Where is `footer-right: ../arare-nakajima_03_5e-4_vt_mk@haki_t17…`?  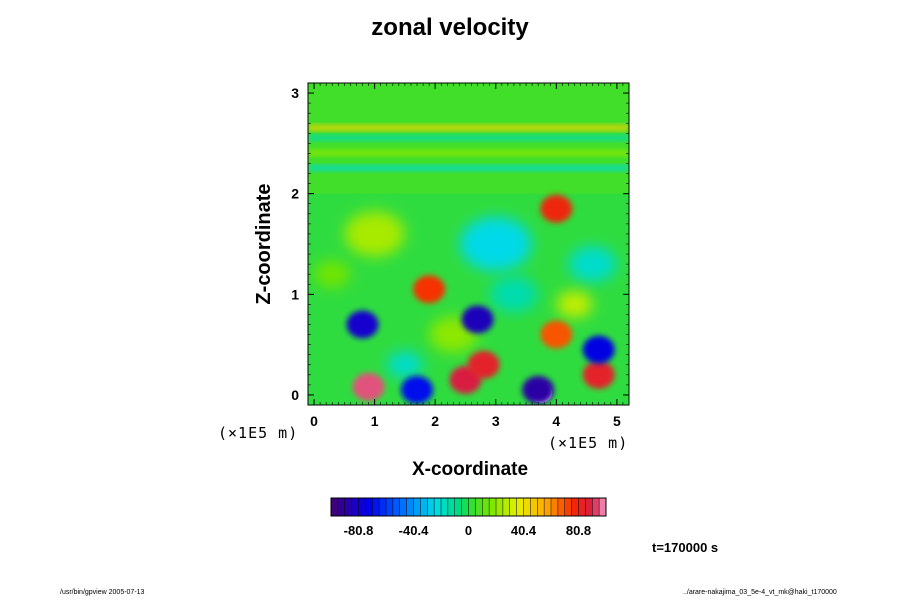
footer-right: ../arare-nakajima_03_5e-4_vt_mk@haki_t17… is located at coordinates (760, 592).